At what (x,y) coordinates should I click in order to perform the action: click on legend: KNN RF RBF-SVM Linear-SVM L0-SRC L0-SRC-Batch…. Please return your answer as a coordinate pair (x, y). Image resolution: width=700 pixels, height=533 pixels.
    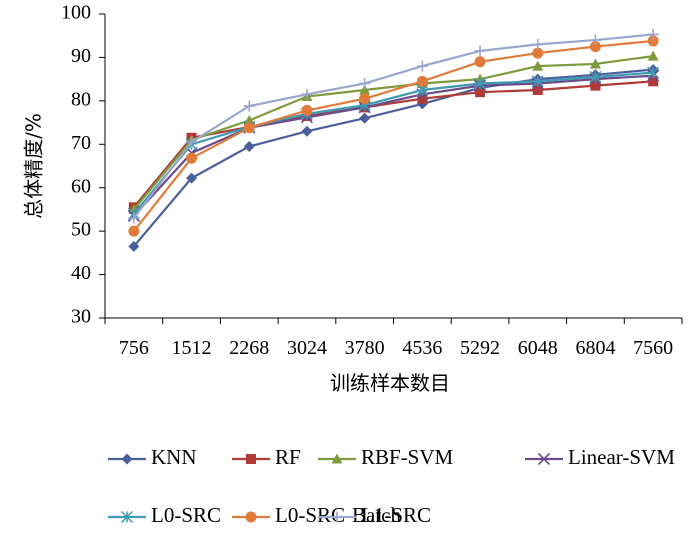
    Looking at the image, I should click on (391, 486).